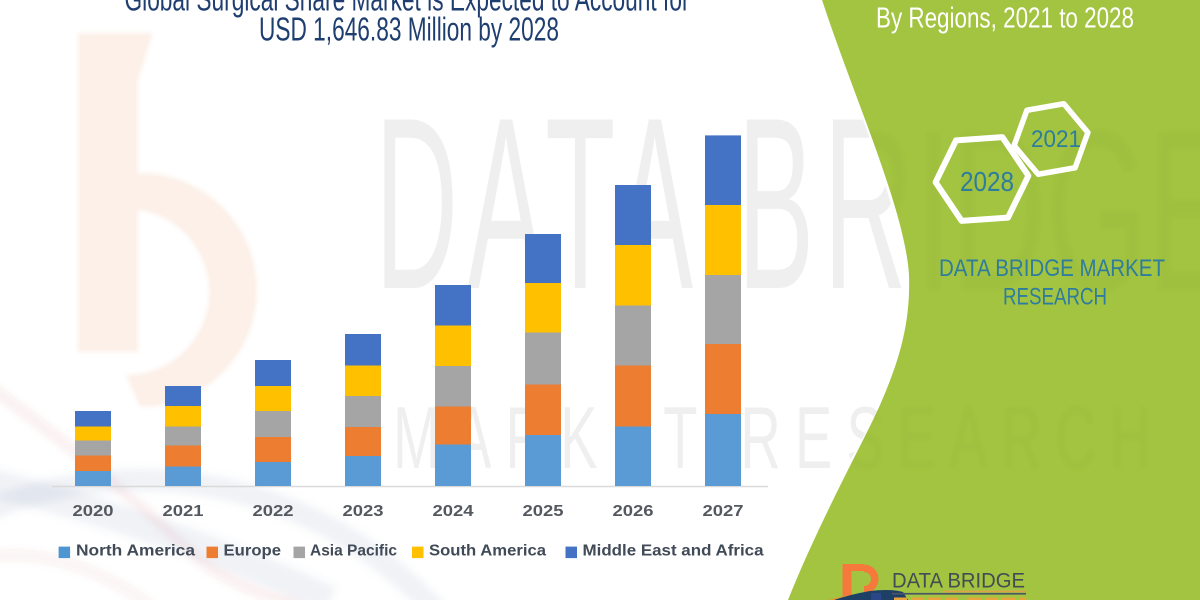 This screenshot has width=1200, height=600. Describe the element at coordinates (135, 551) in the screenshot. I see `svg-text: North America` at that location.